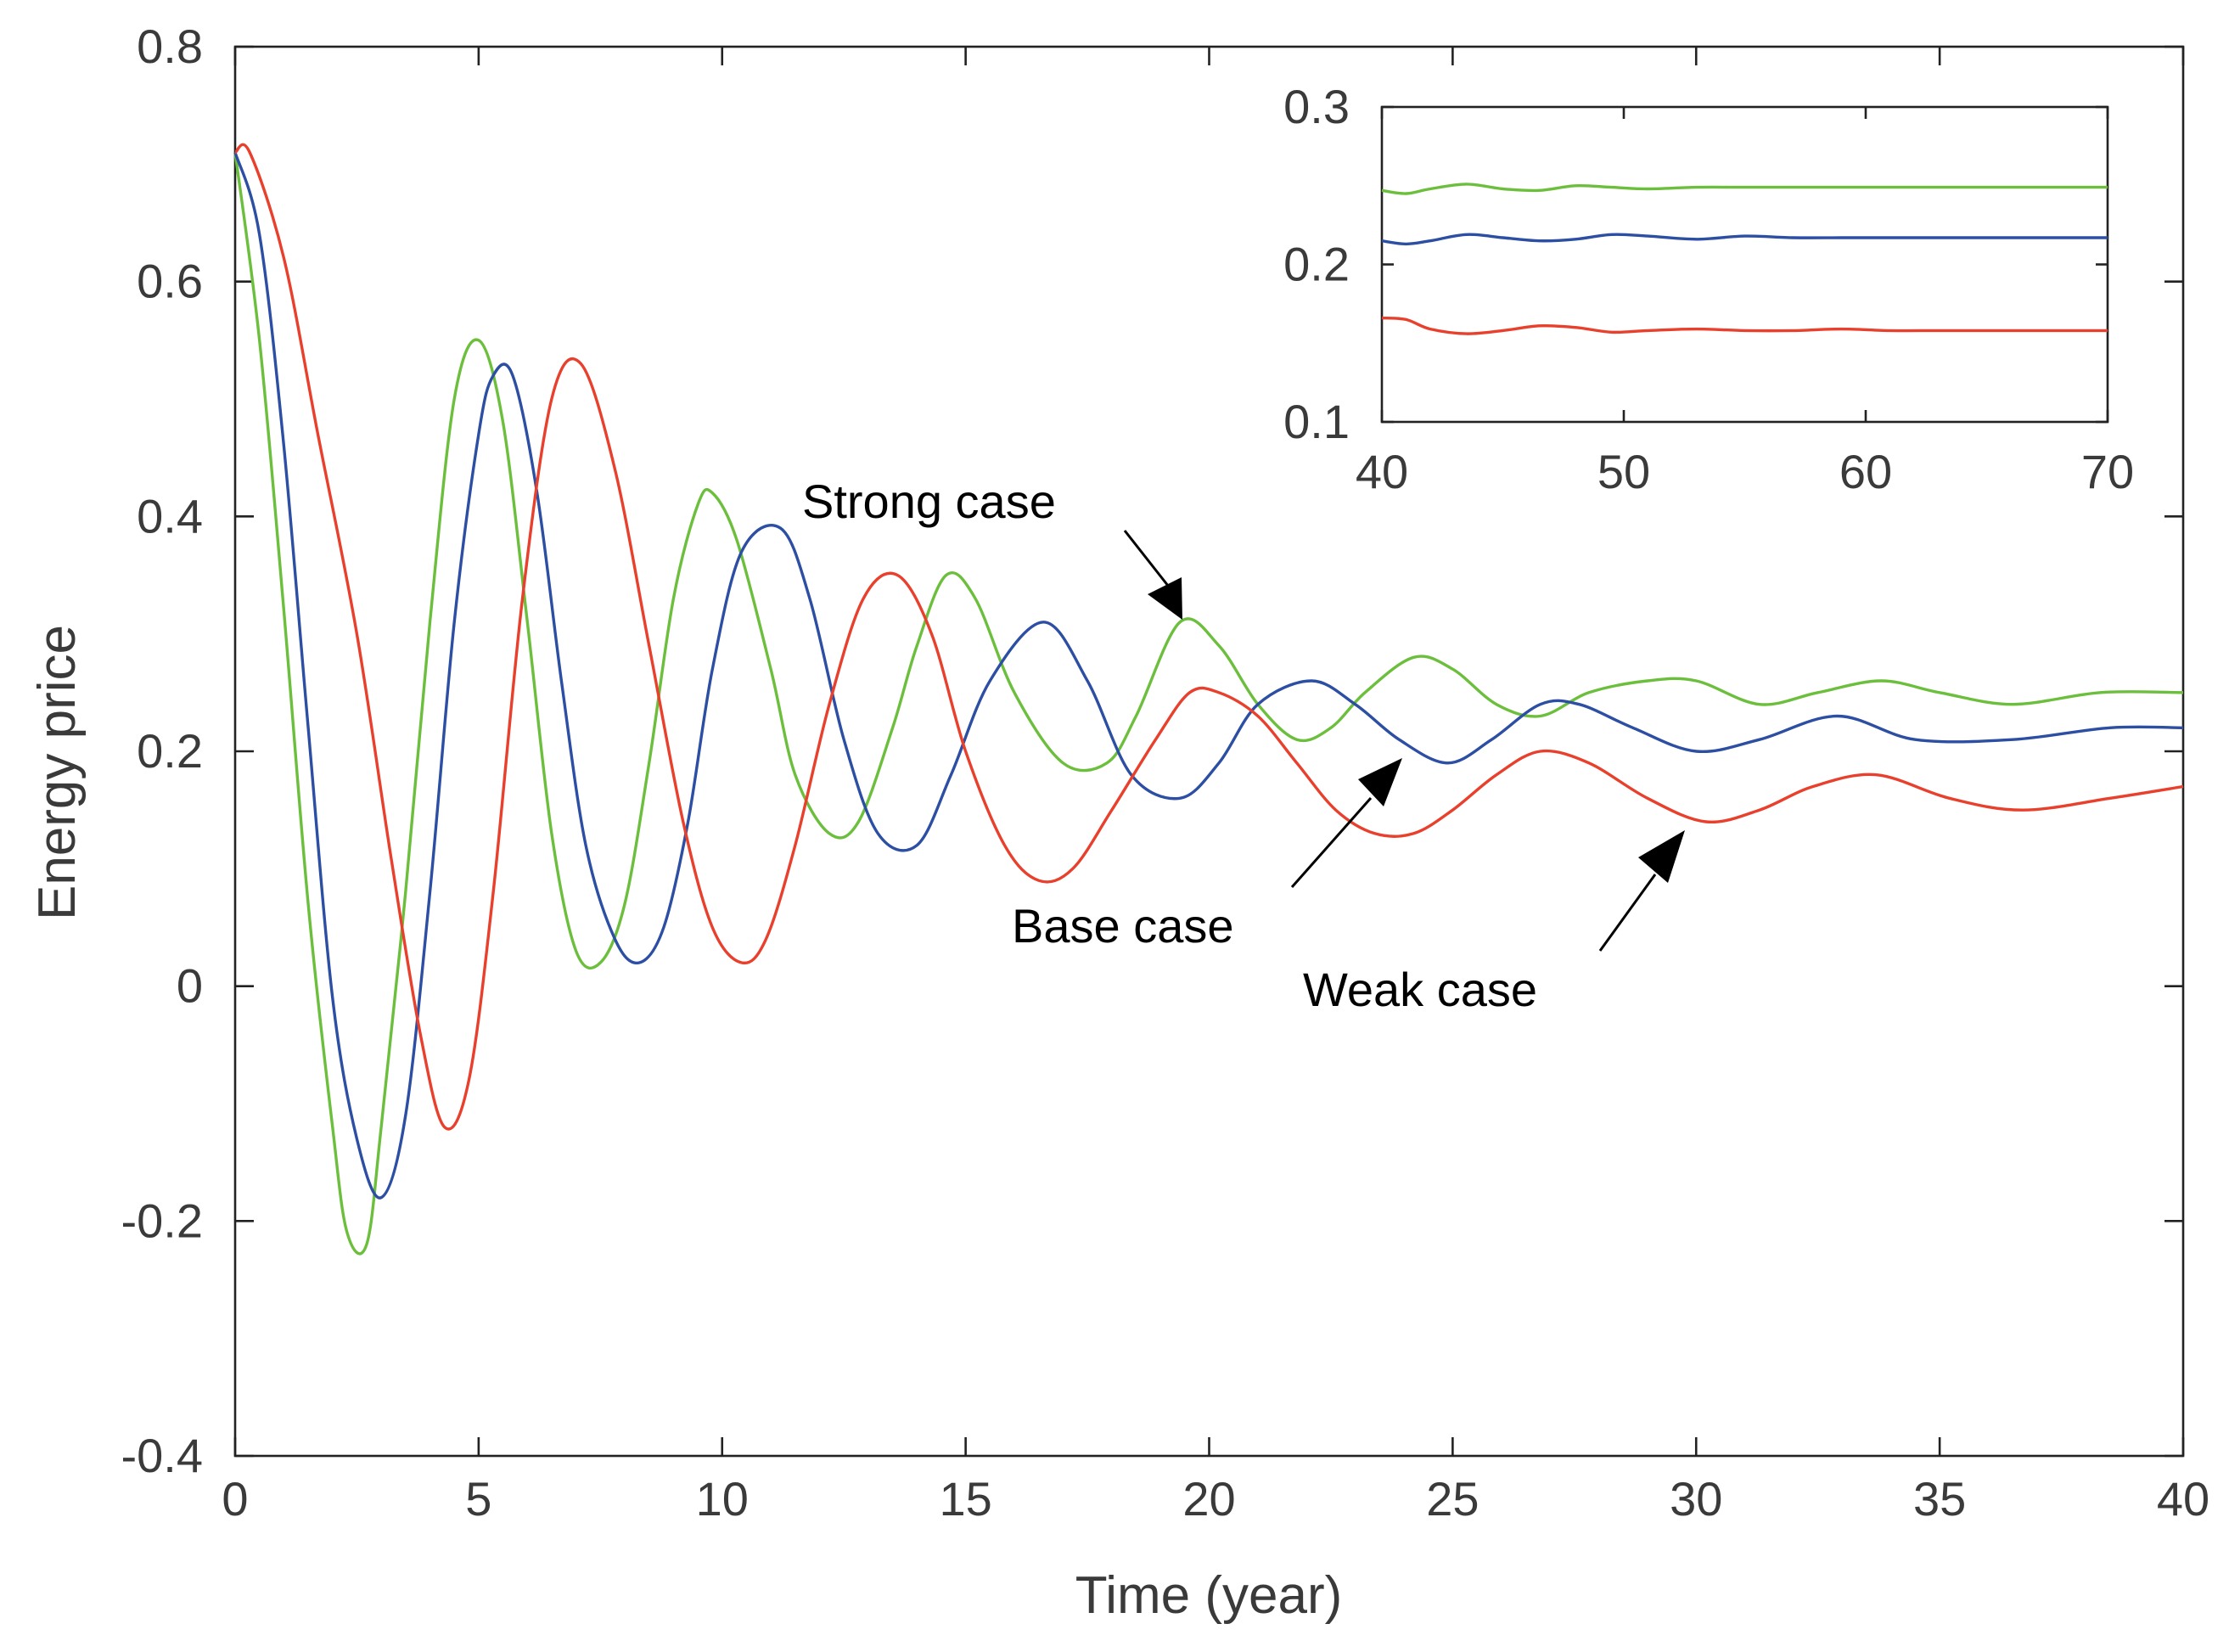 The image size is (2229, 1652). Describe the element at coordinates (1152, 575) in the screenshot. I see `arrow-strong-case` at that location.